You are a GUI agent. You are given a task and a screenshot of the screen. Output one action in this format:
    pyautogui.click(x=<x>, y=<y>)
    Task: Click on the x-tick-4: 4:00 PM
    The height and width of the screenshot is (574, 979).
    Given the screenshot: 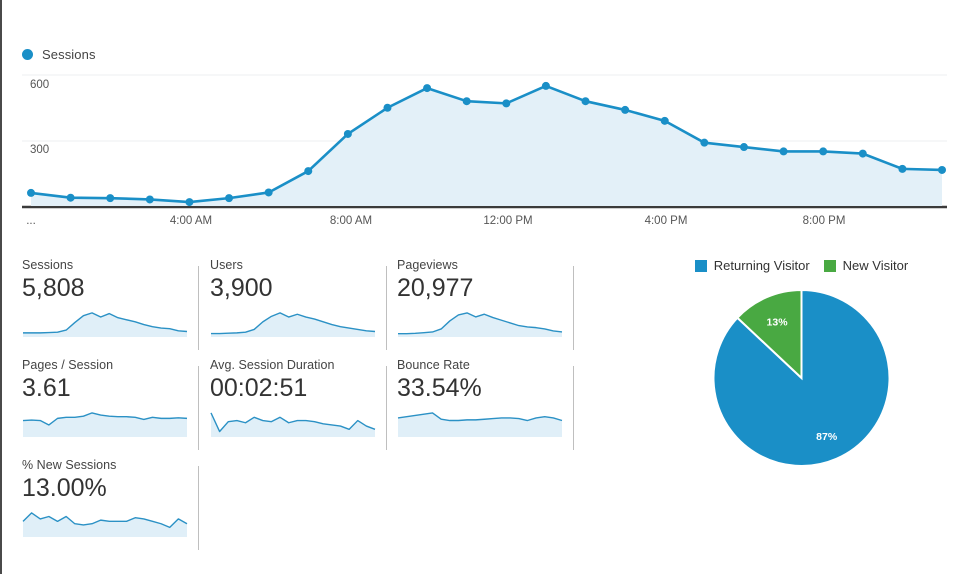 What is the action you would take?
    pyautogui.click(x=666, y=221)
    